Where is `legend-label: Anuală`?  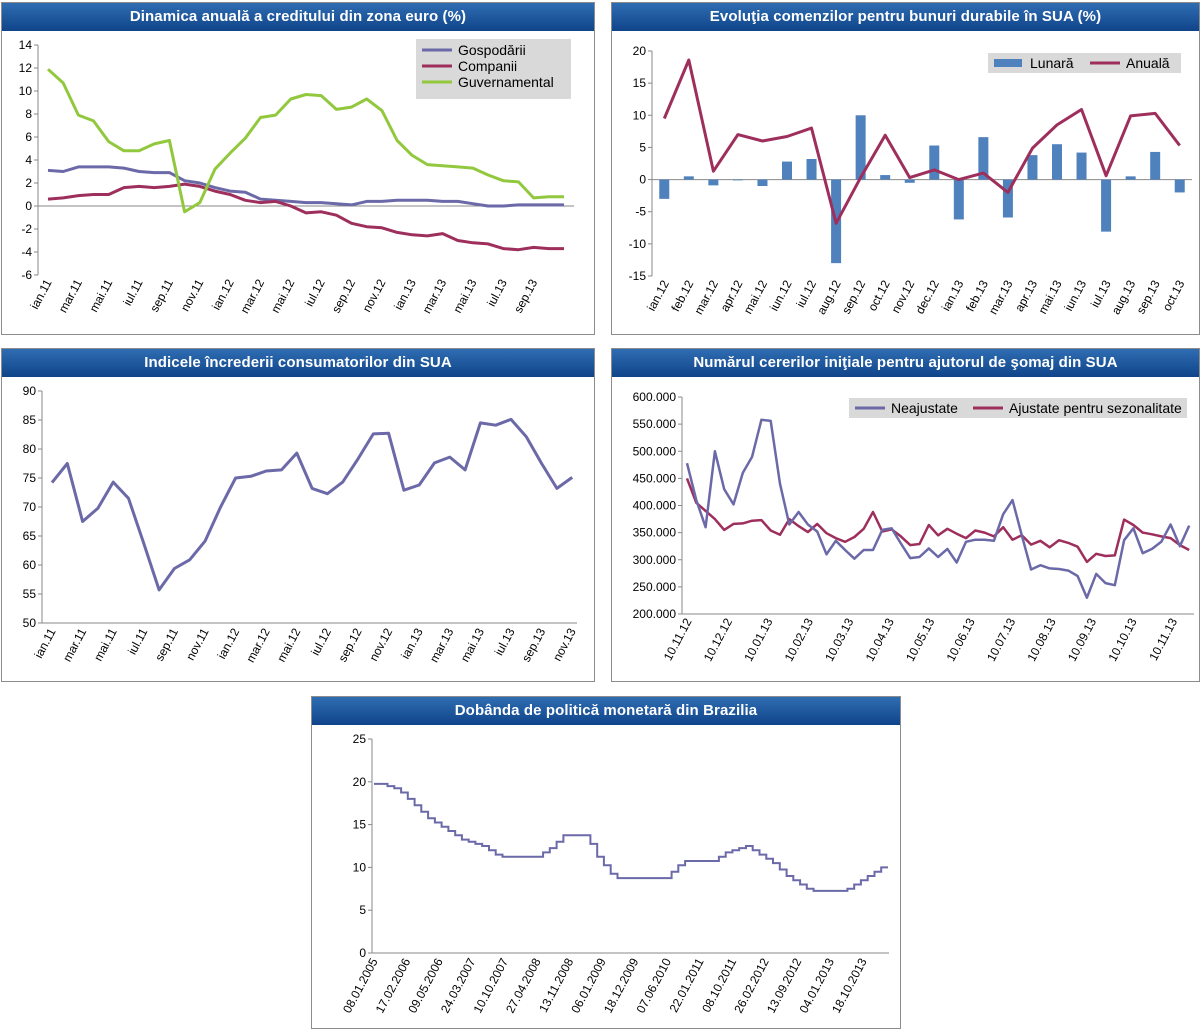
legend-label: Anuală is located at coordinates (1148, 63).